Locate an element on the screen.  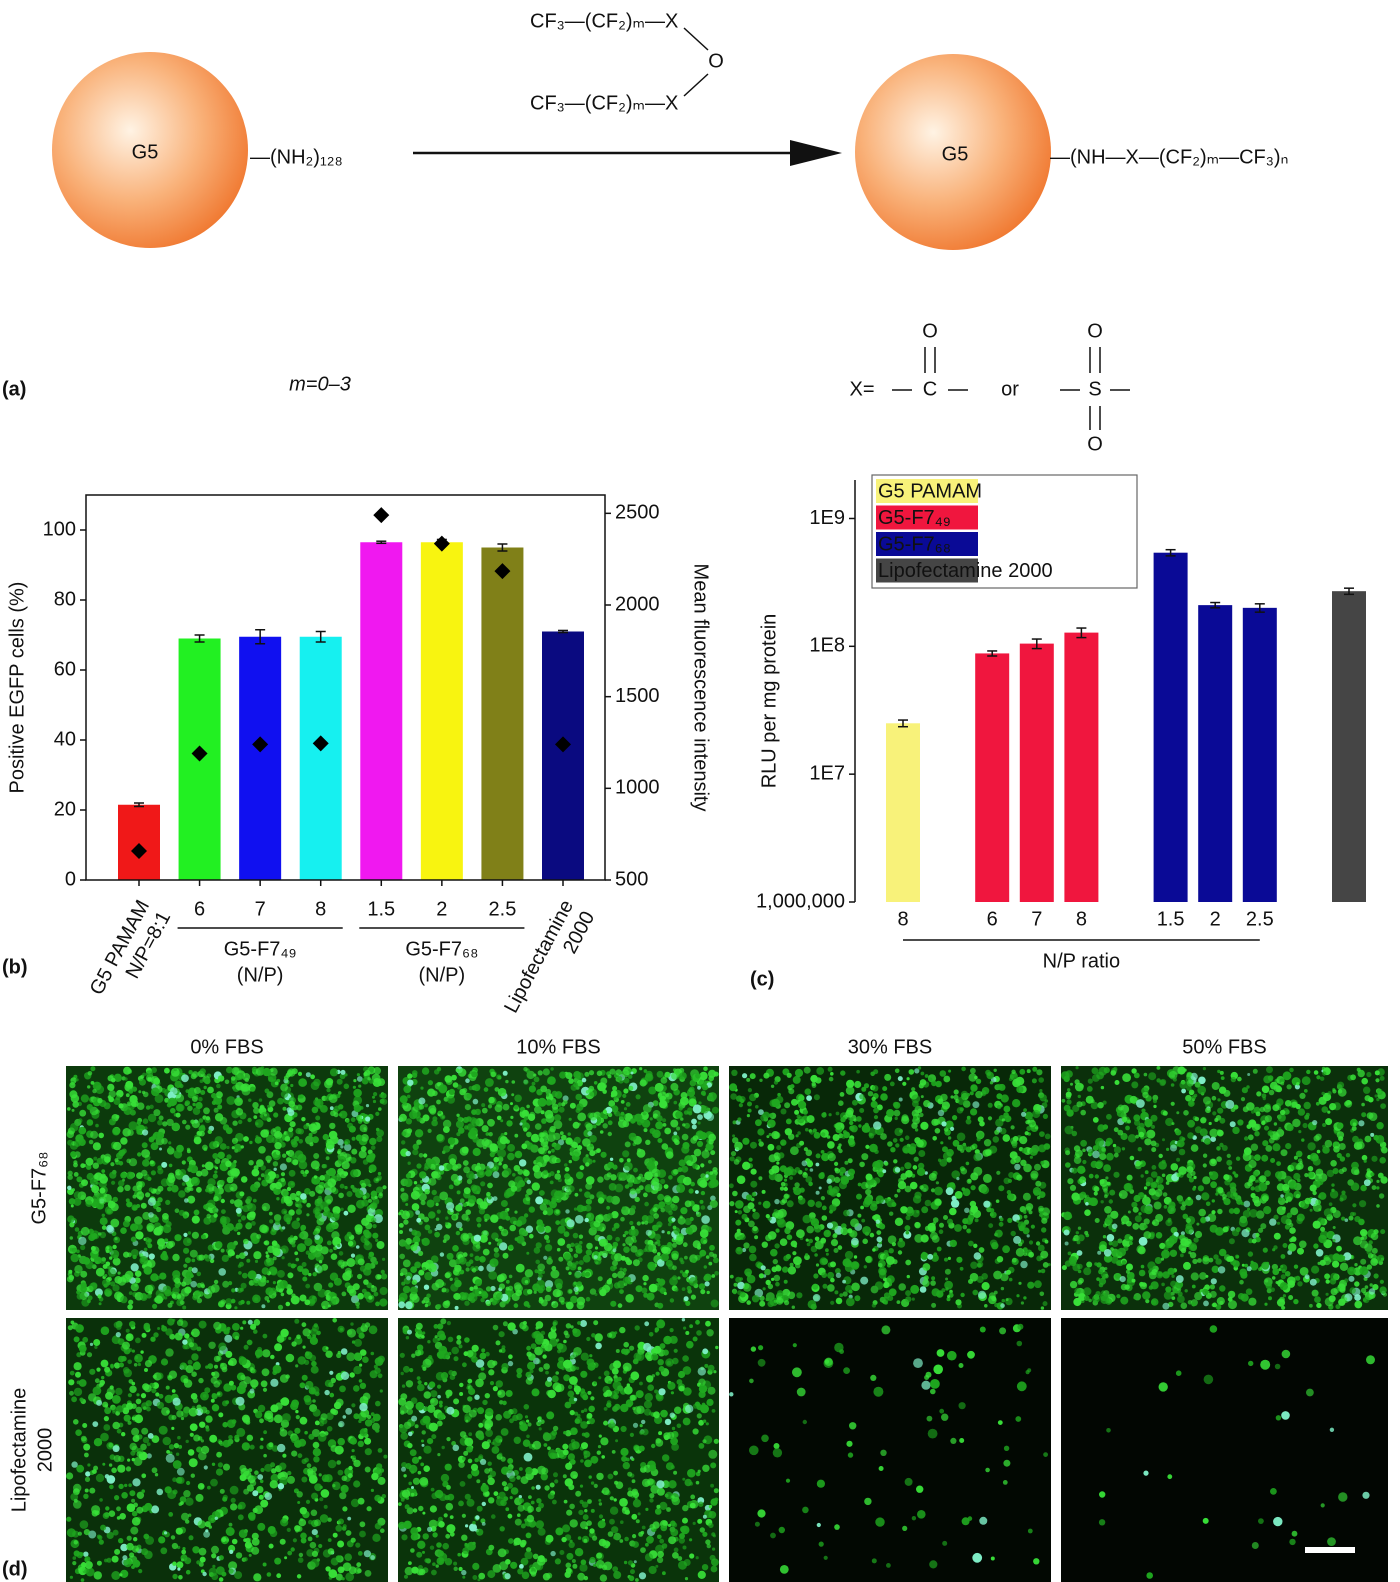
error-bar is located at coordinates (381, 542).